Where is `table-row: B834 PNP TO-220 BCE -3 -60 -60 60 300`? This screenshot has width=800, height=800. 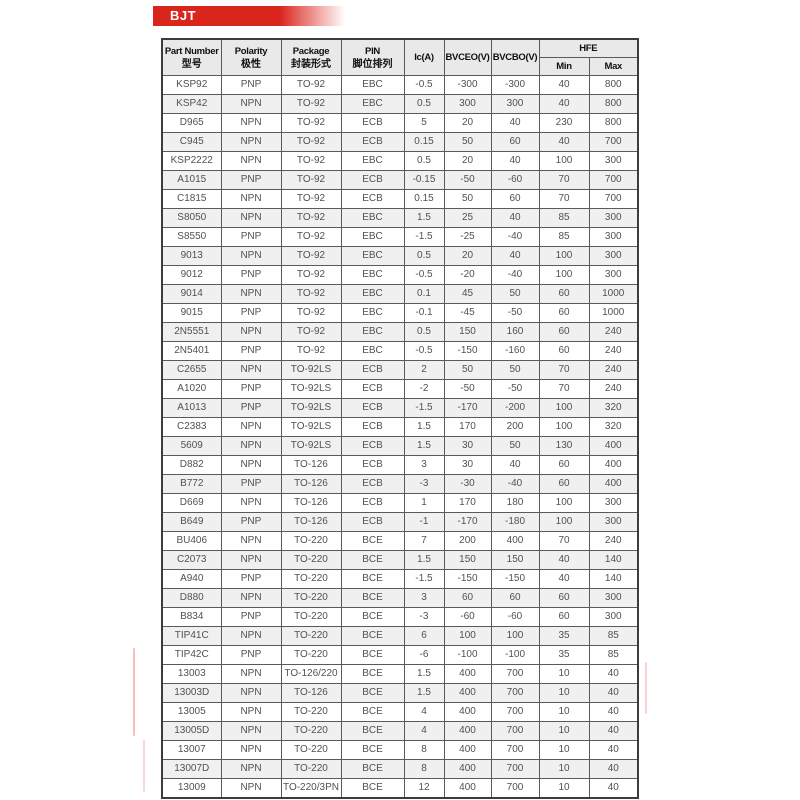 table-row: B834 PNP TO-220 BCE -3 -60 -60 60 300 is located at coordinates (400, 617).